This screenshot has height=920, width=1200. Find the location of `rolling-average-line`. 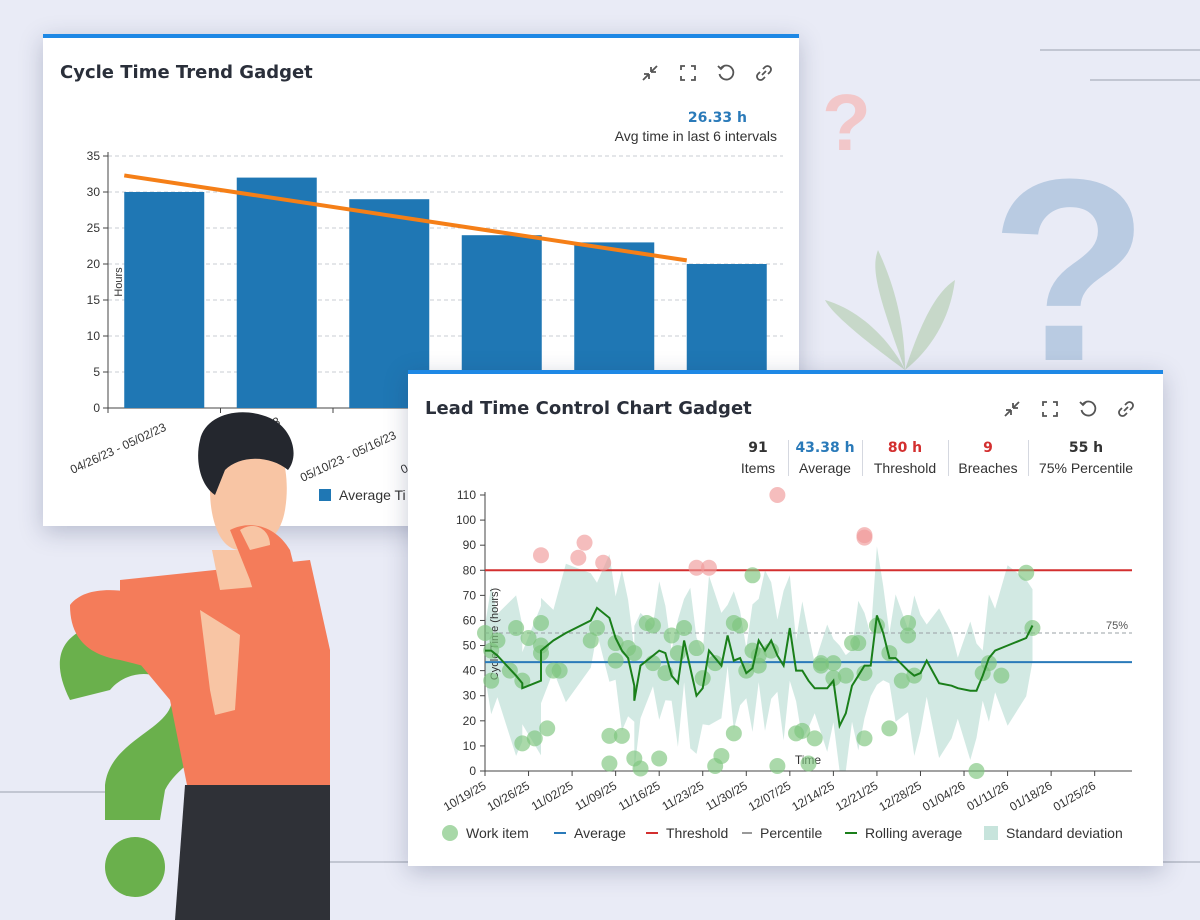

rolling-average-line is located at coordinates (759, 668).